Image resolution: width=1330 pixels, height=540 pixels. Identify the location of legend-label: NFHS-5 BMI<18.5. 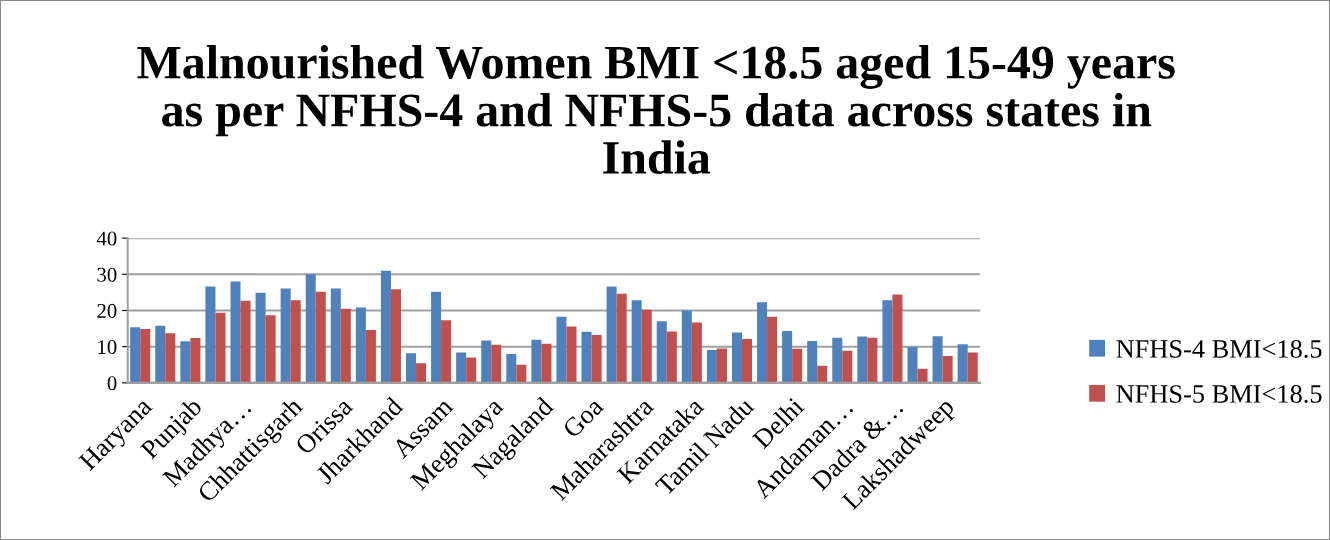
(1219, 394).